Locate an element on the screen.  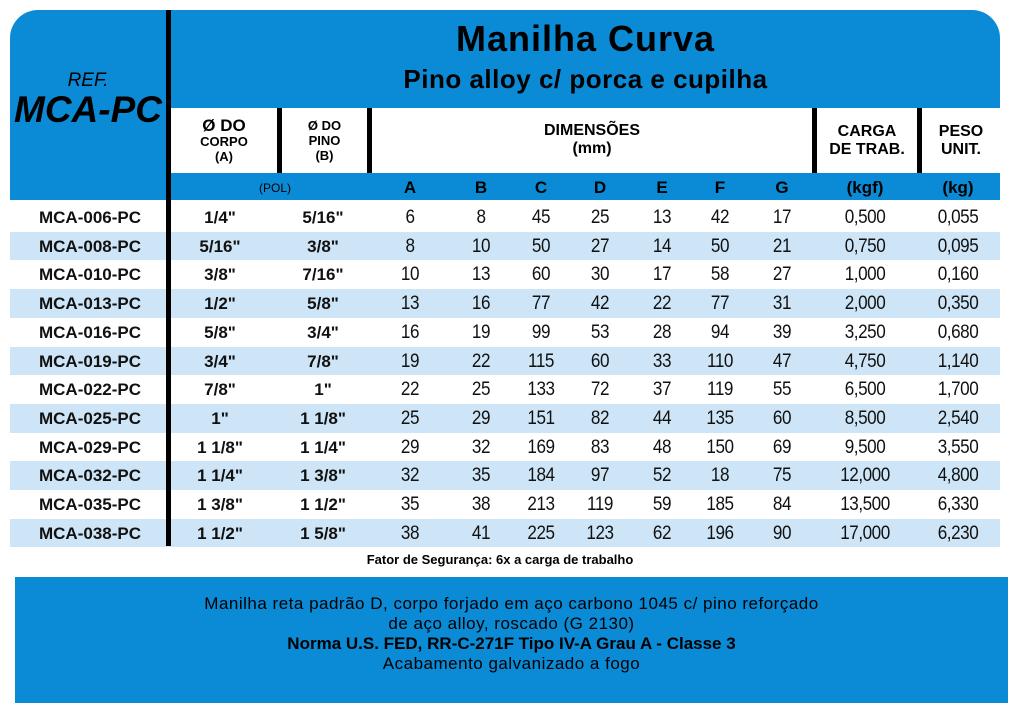
description-line: de aço alloy, roscado (G 2130) is located at coordinates (511, 623).